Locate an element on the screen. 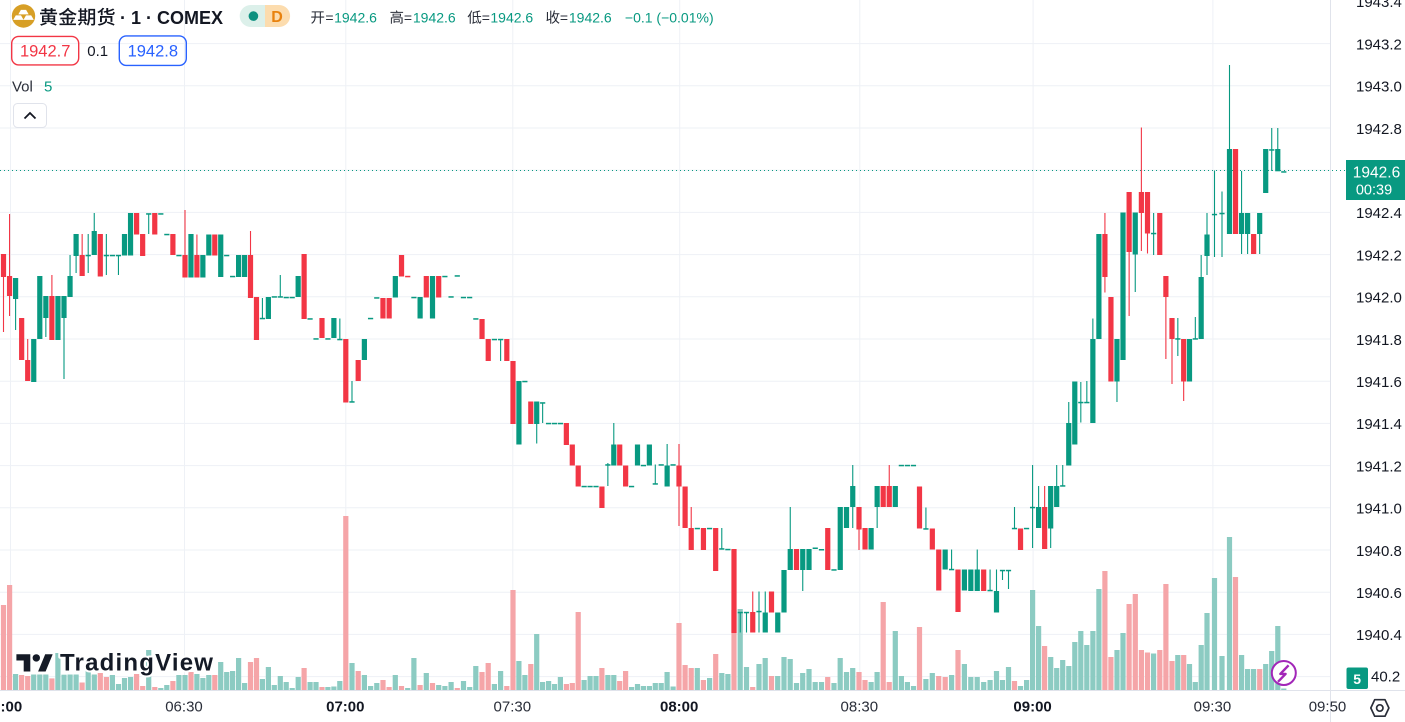 Image resolution: width=1405 pixels, height=722 pixels. svg-text: 06:30 is located at coordinates (184, 707).